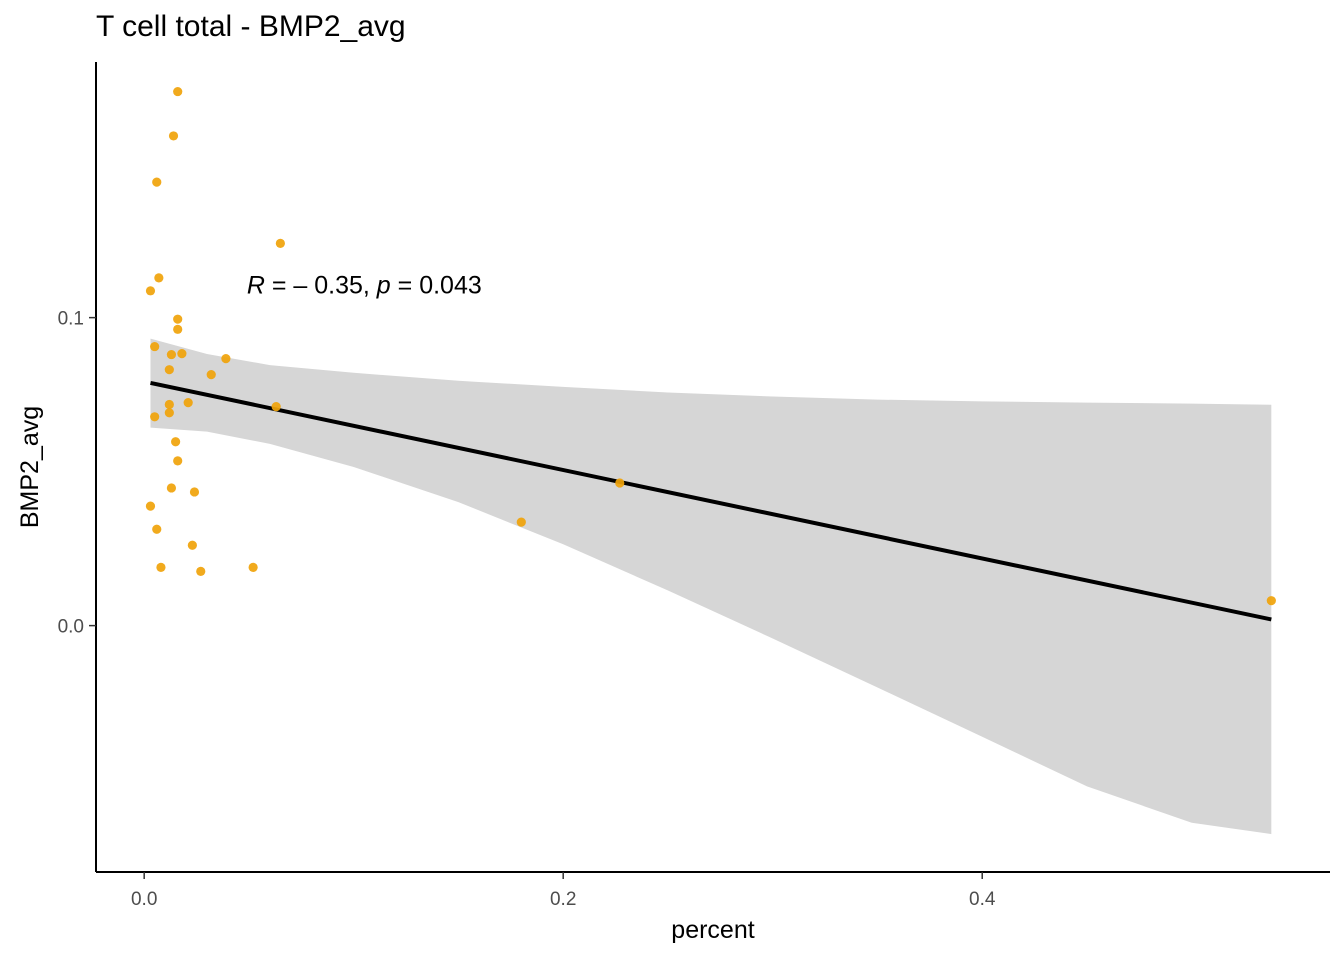 Image resolution: width=1344 pixels, height=960 pixels. What do you see at coordinates (71, 627) in the screenshot?
I see `y-tick-label: 0.0` at bounding box center [71, 627].